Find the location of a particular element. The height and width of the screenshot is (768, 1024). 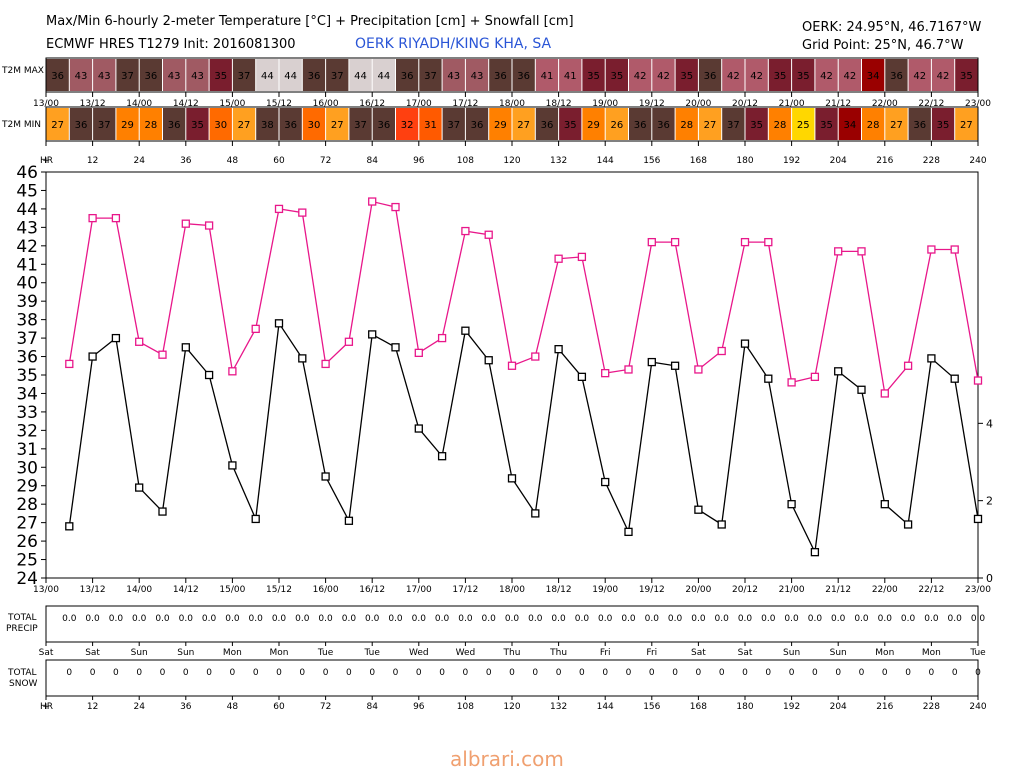

hr-tick-label-bottom: 156 is located at coordinates (651, 707).